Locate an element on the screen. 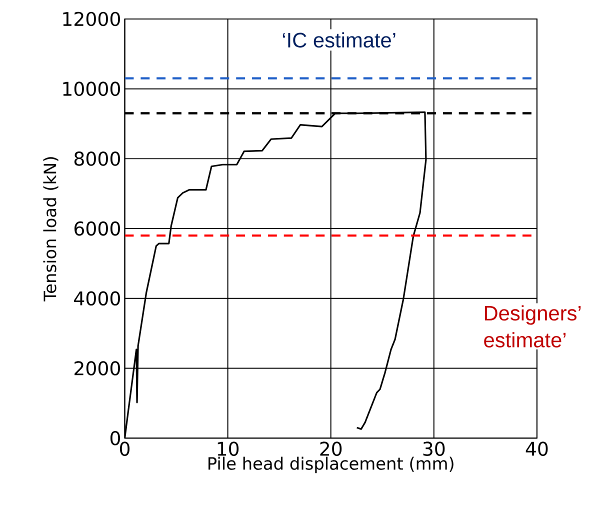 The height and width of the screenshot is (511, 607). x-tick-label: 20 is located at coordinates (331, 449).